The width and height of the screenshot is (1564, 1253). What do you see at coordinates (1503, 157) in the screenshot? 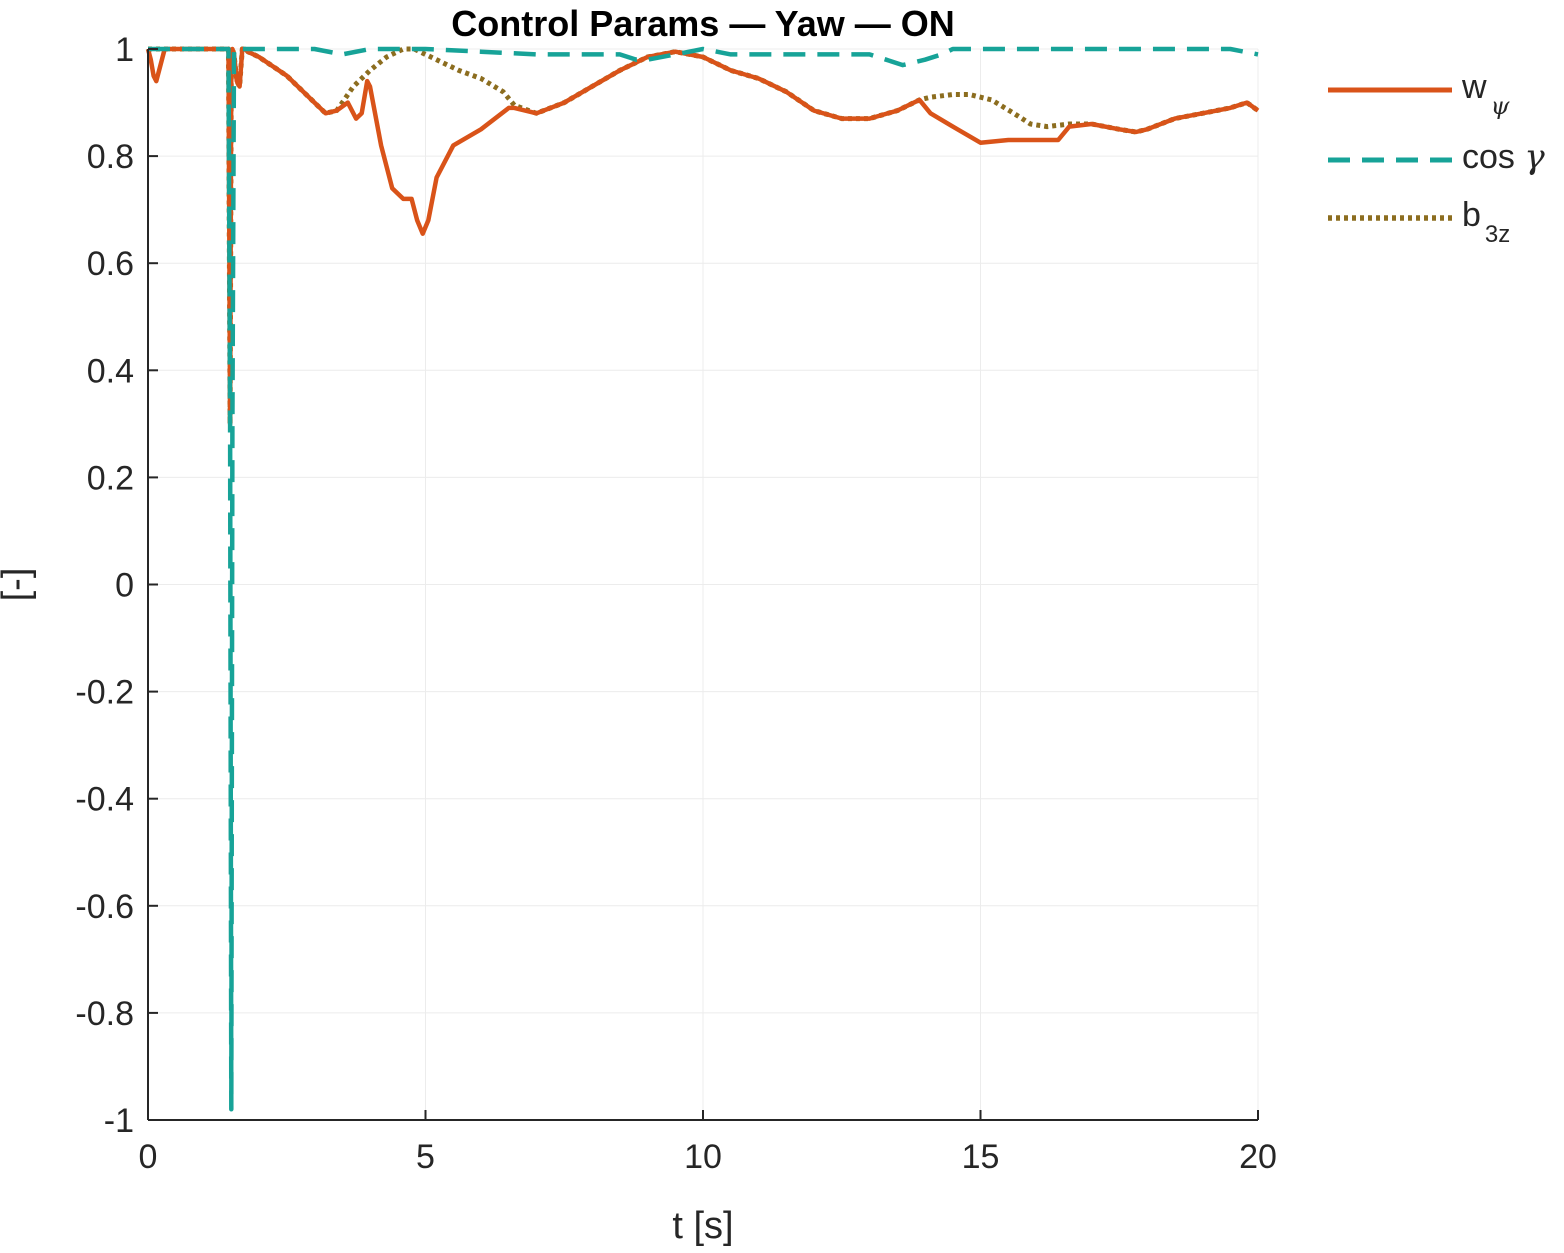
I see `legend-label-2: cos γ` at bounding box center [1503, 157].